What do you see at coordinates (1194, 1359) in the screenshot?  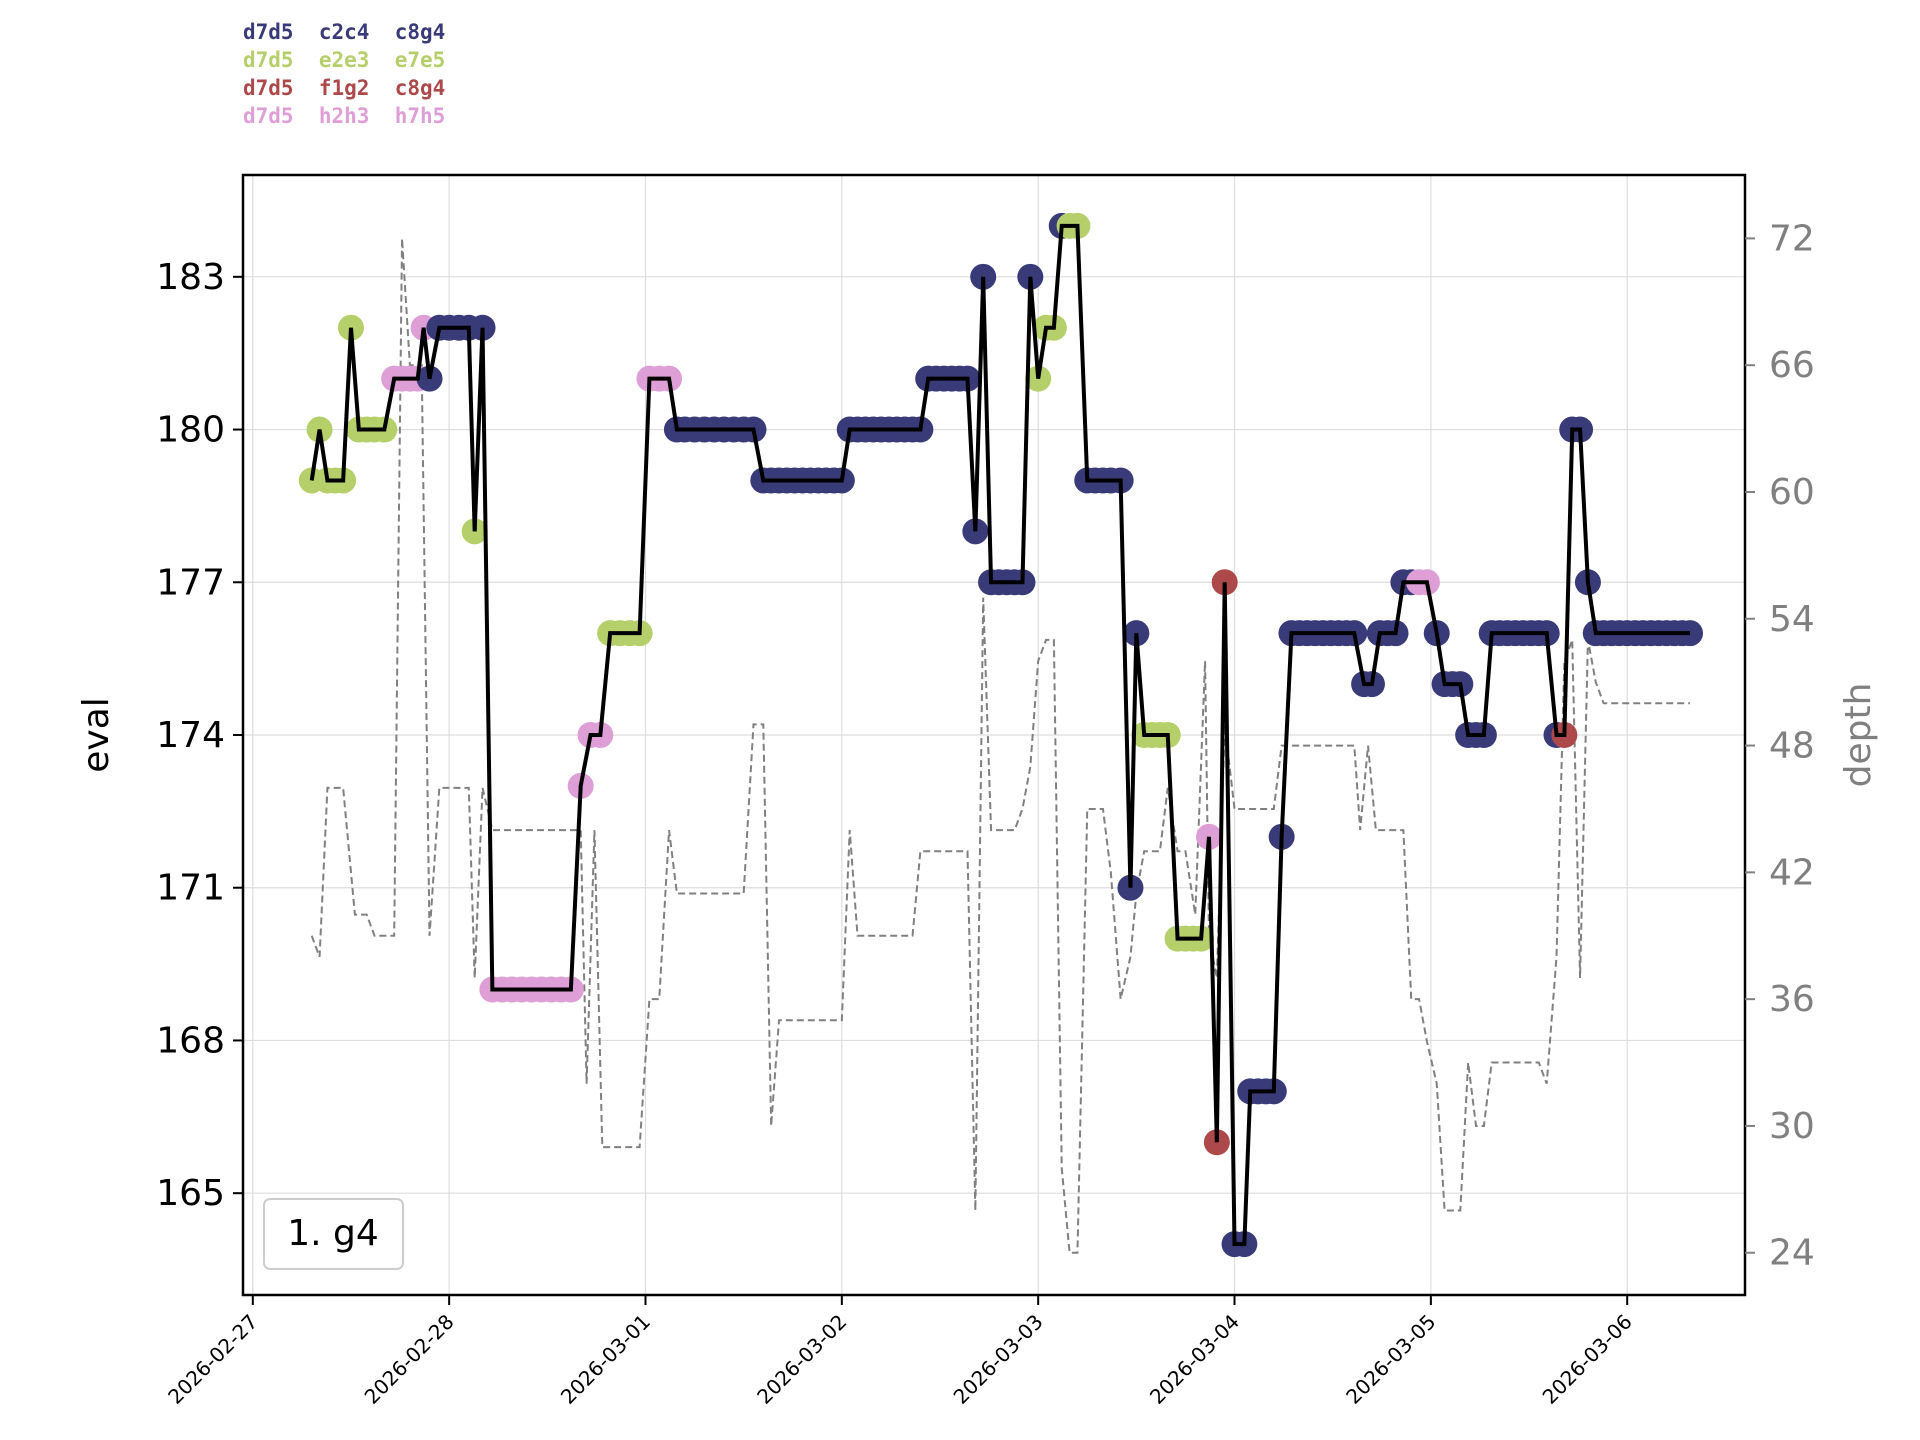 I see `x-tick-label: 2026-03-04` at bounding box center [1194, 1359].